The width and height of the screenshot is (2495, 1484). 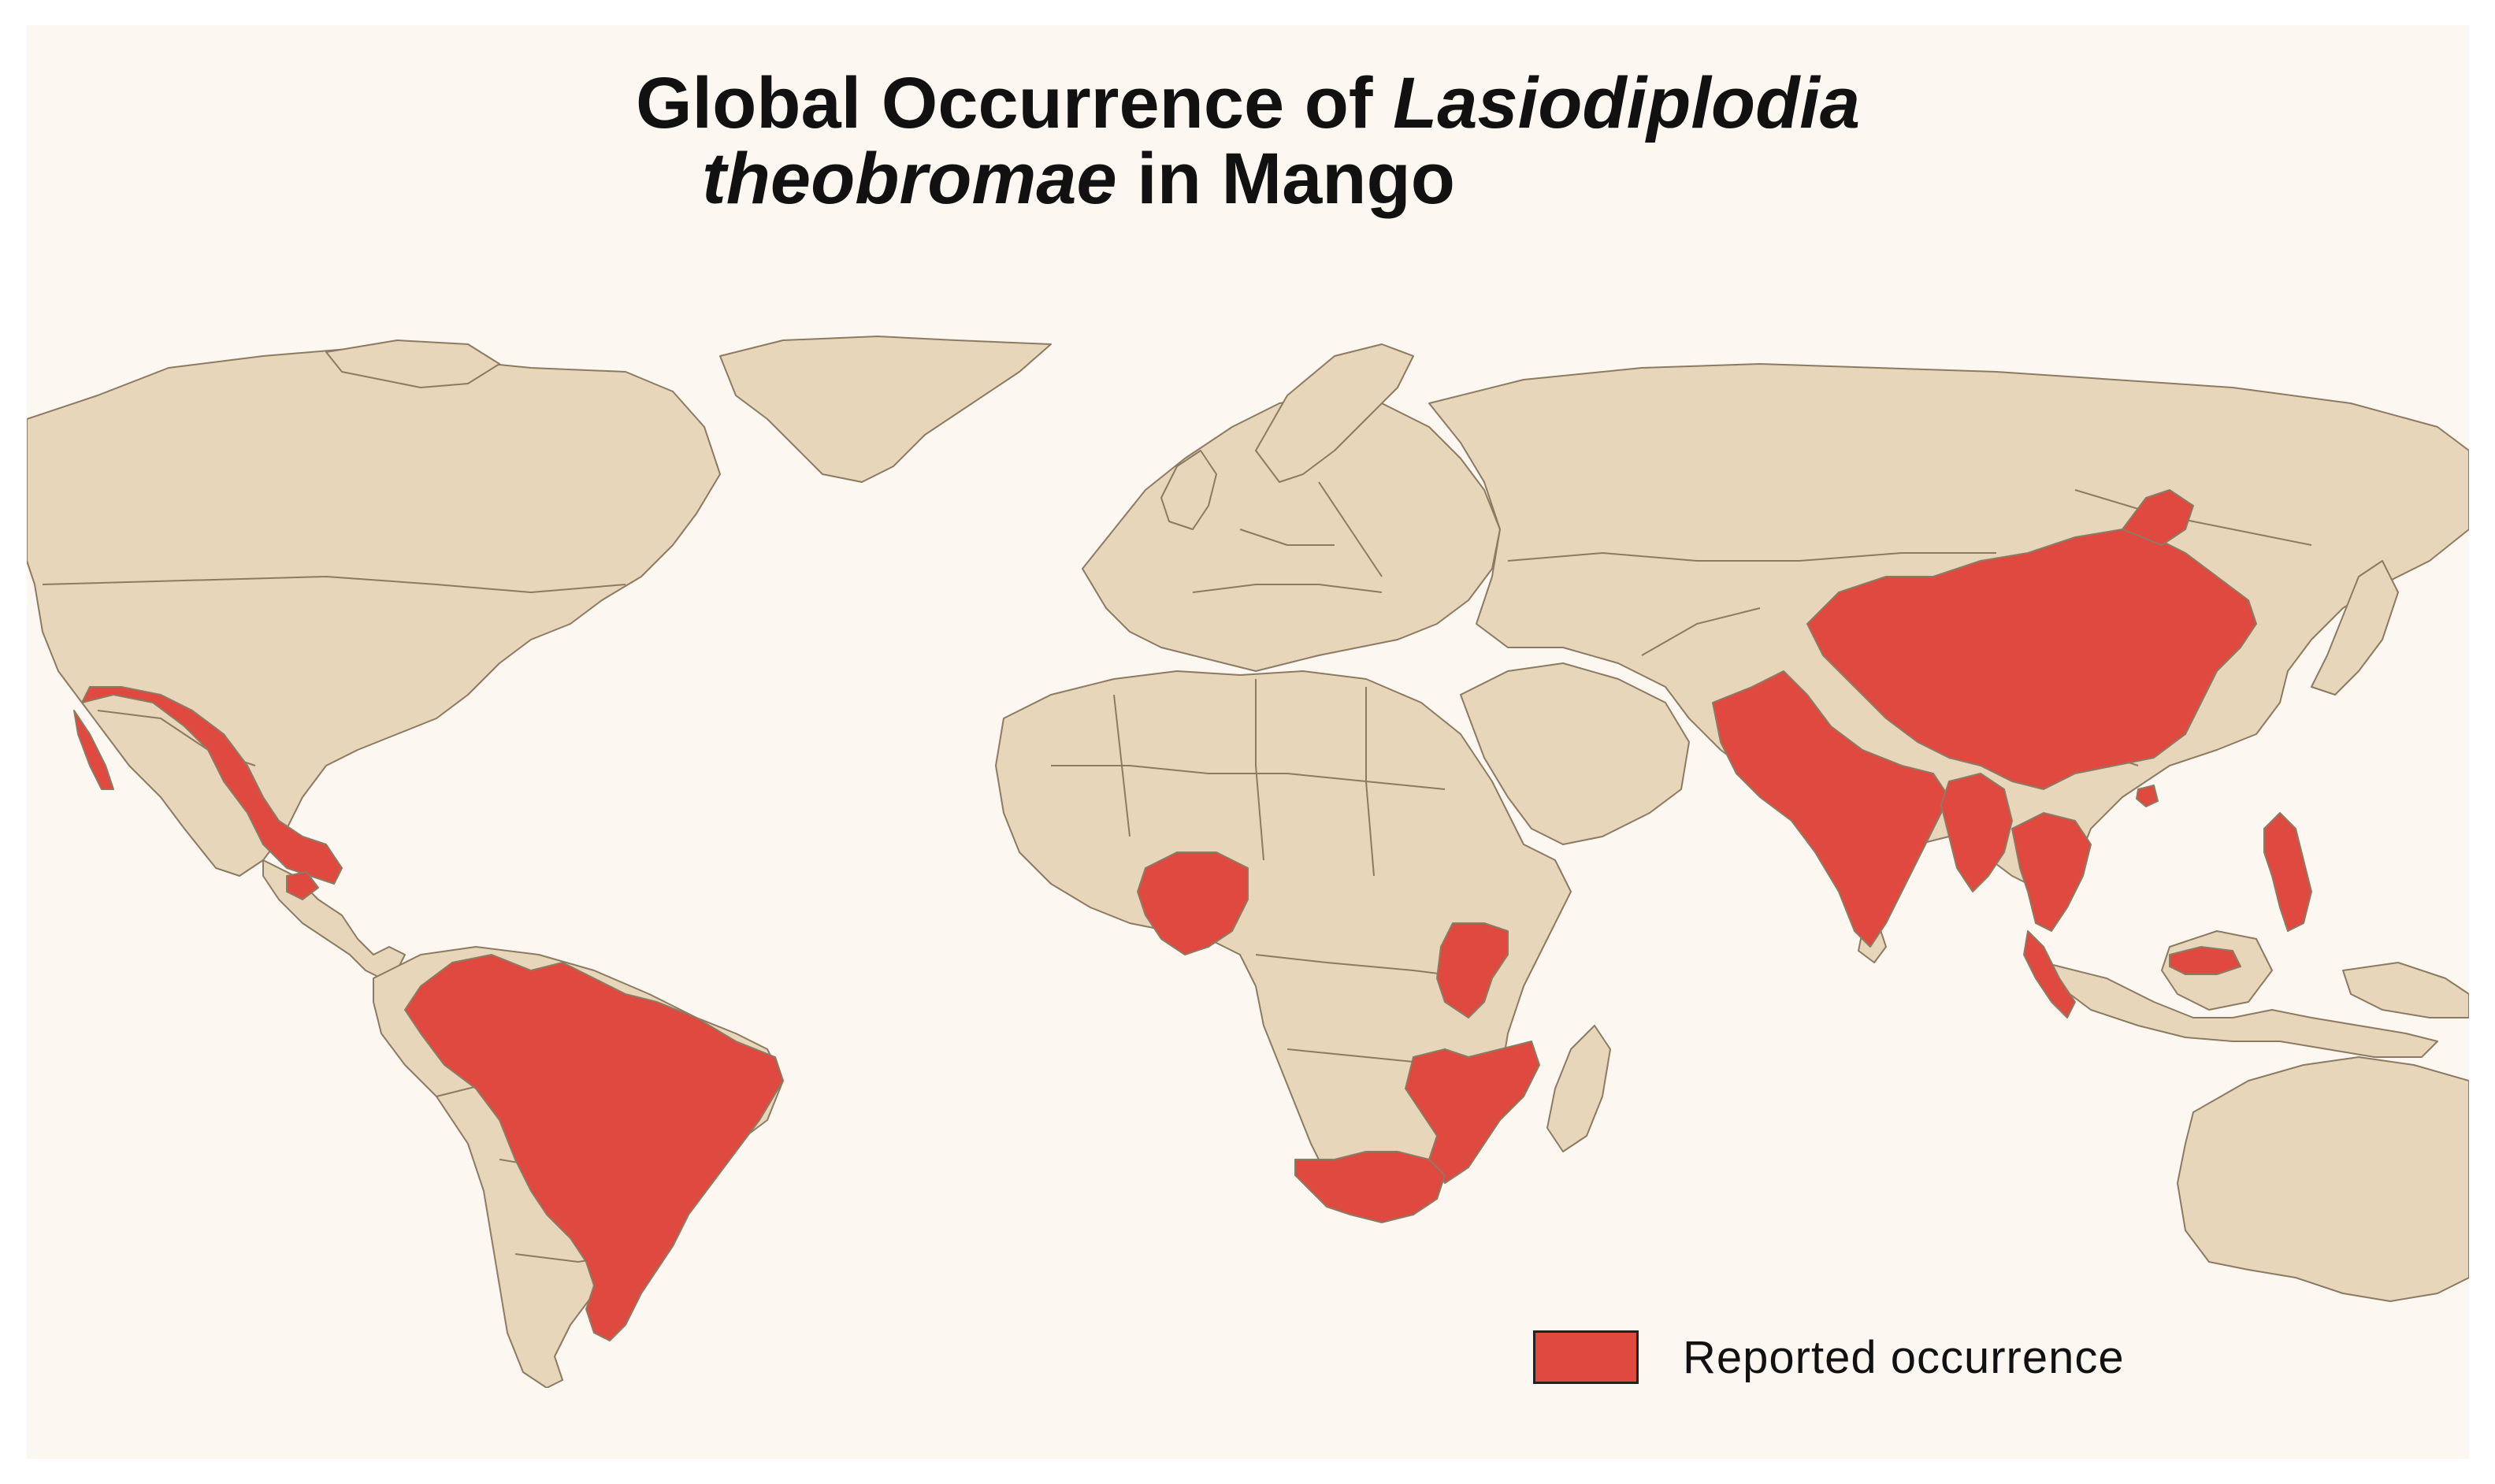 What do you see at coordinates (1627, 103) in the screenshot?
I see `title-genus-name: Lasiodiplodia` at bounding box center [1627, 103].